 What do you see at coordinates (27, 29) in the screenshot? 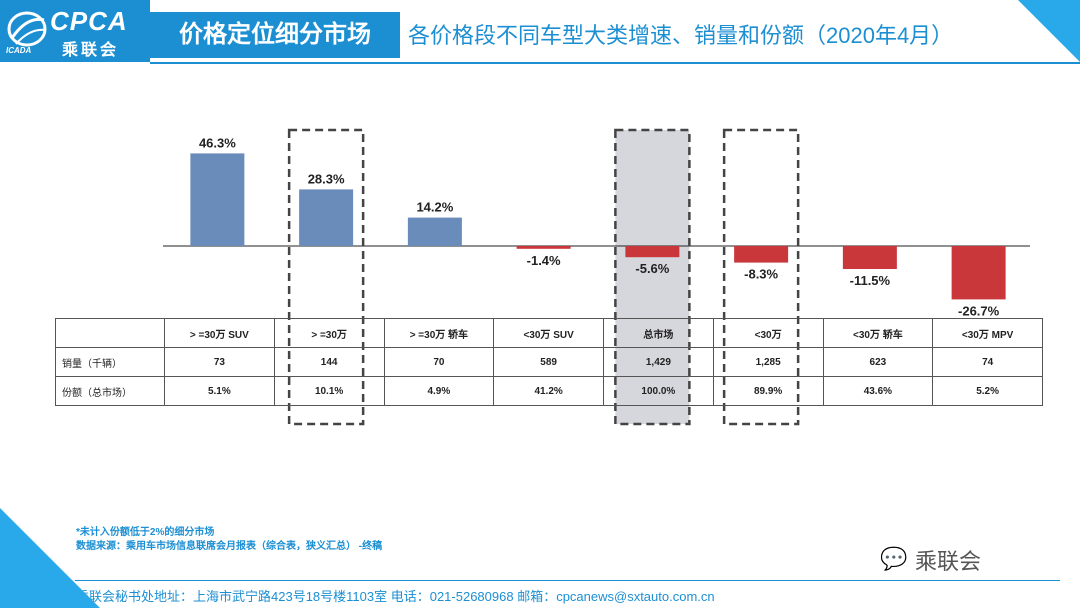
I see `logo-globe-icon` at bounding box center [27, 29].